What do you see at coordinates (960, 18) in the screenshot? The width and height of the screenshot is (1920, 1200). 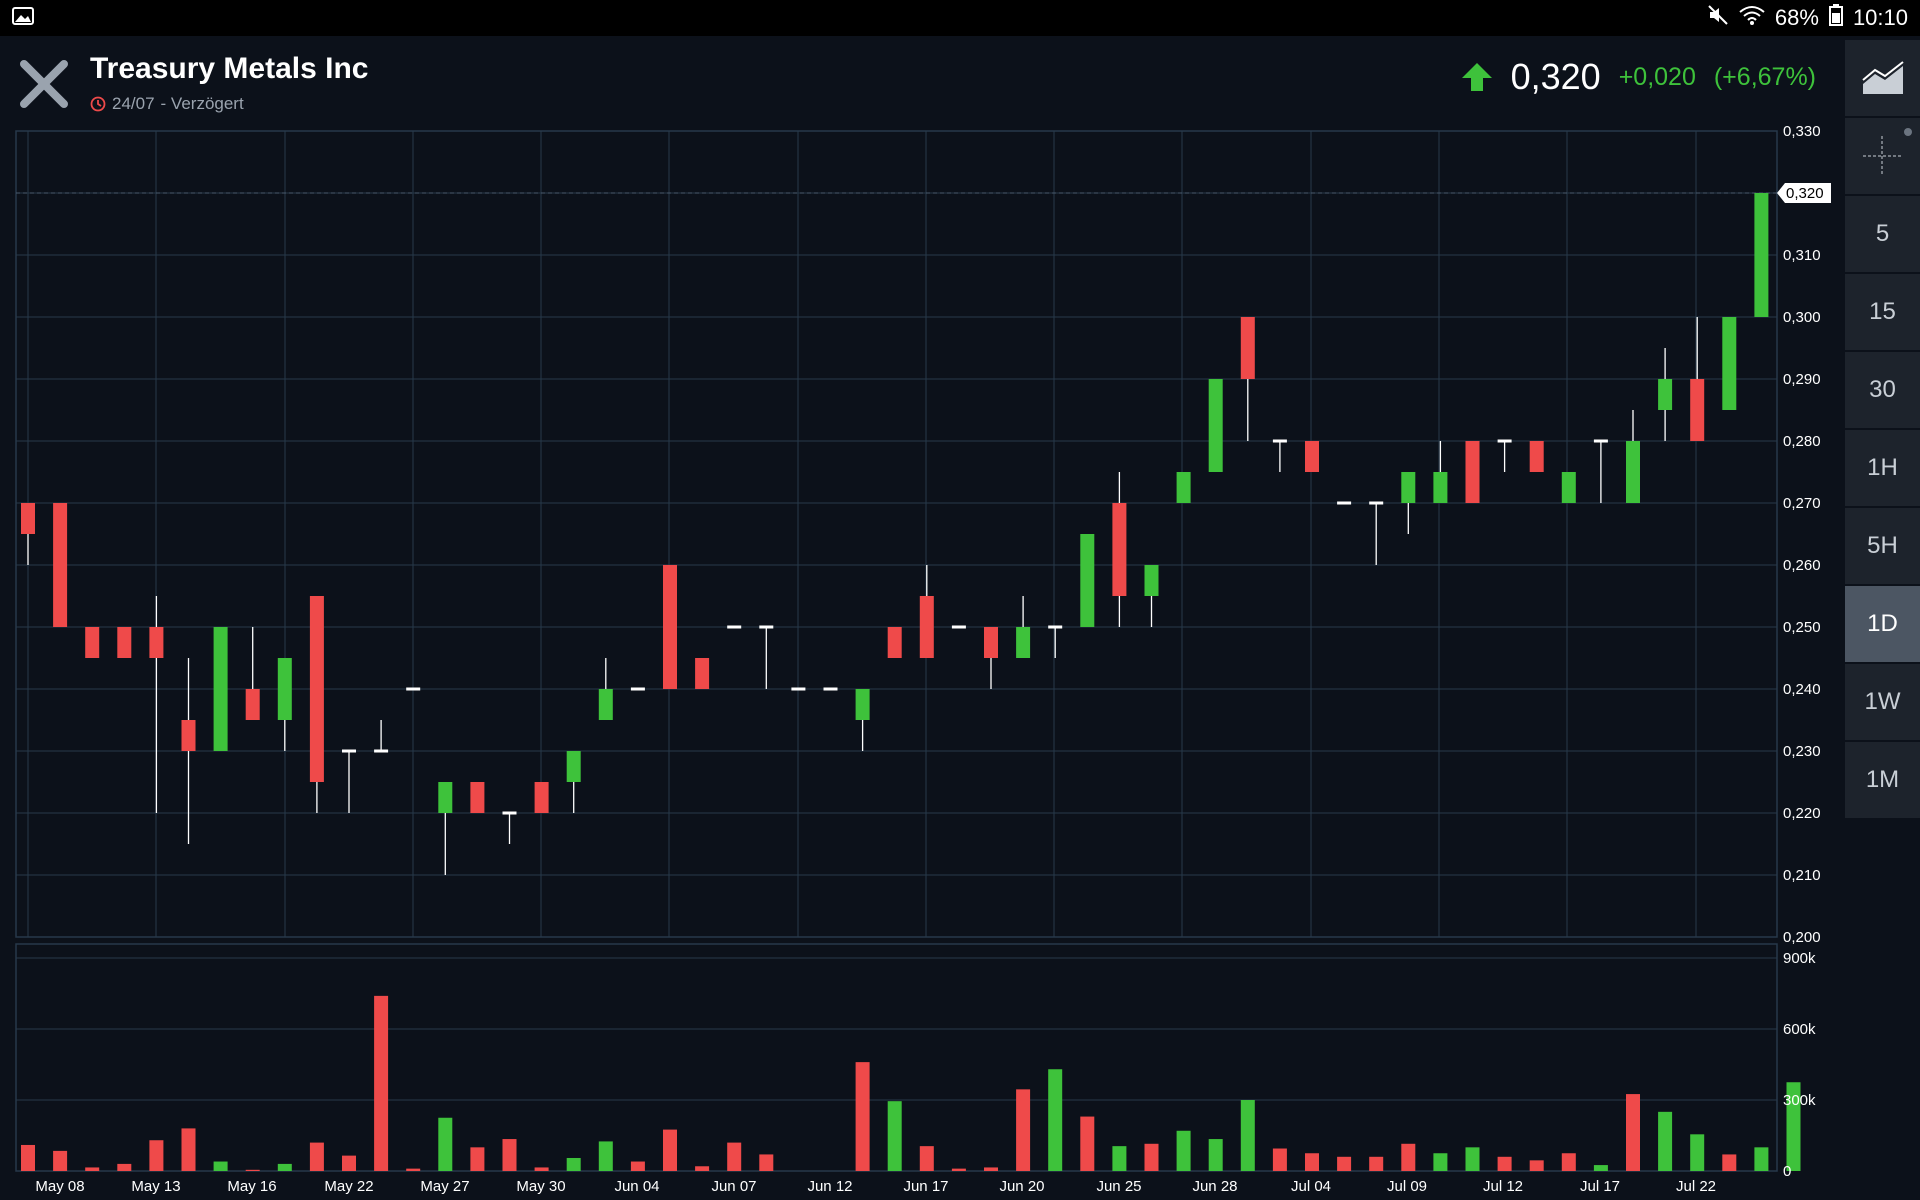 I see `status-bar: 68% 10:10` at bounding box center [960, 18].